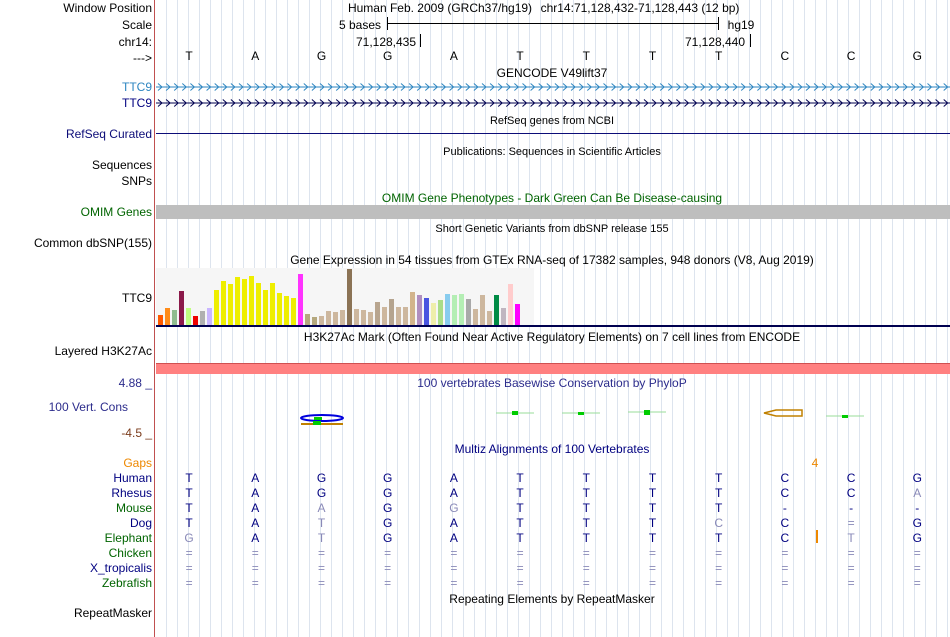  I want to click on phylop-graph, so click(553, 417).